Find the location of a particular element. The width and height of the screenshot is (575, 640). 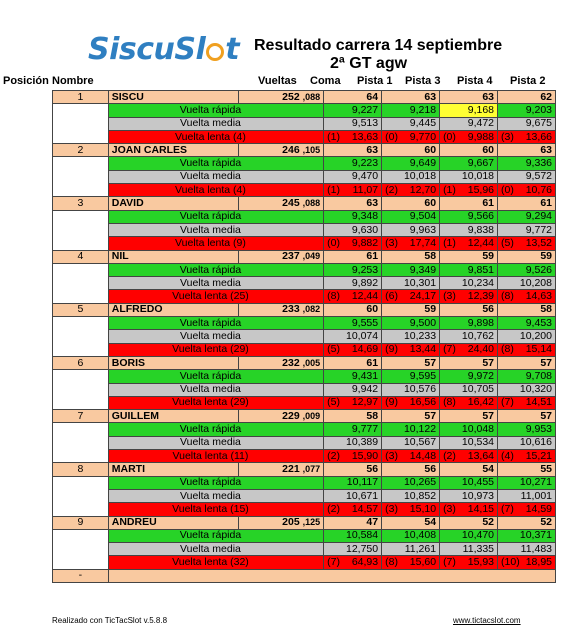

laps-coma: ,005 is located at coordinates (311, 362).